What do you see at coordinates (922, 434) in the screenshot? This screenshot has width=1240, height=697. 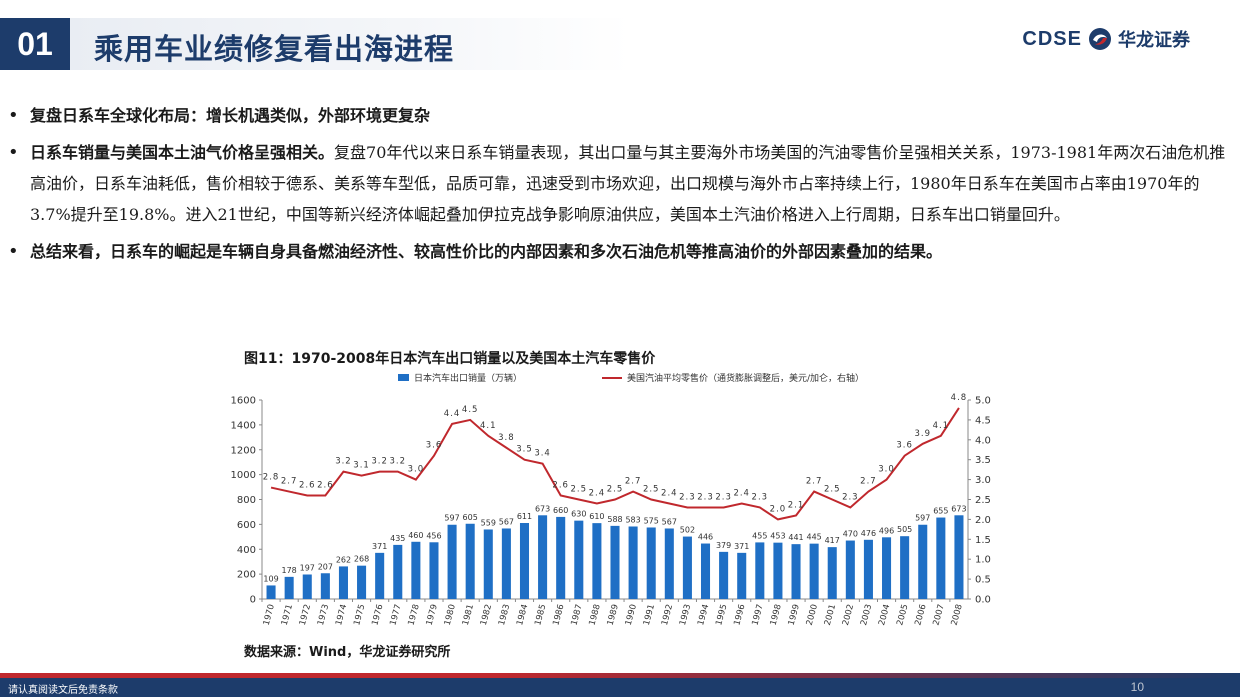 I see `line-data-label: 3.9` at bounding box center [922, 434].